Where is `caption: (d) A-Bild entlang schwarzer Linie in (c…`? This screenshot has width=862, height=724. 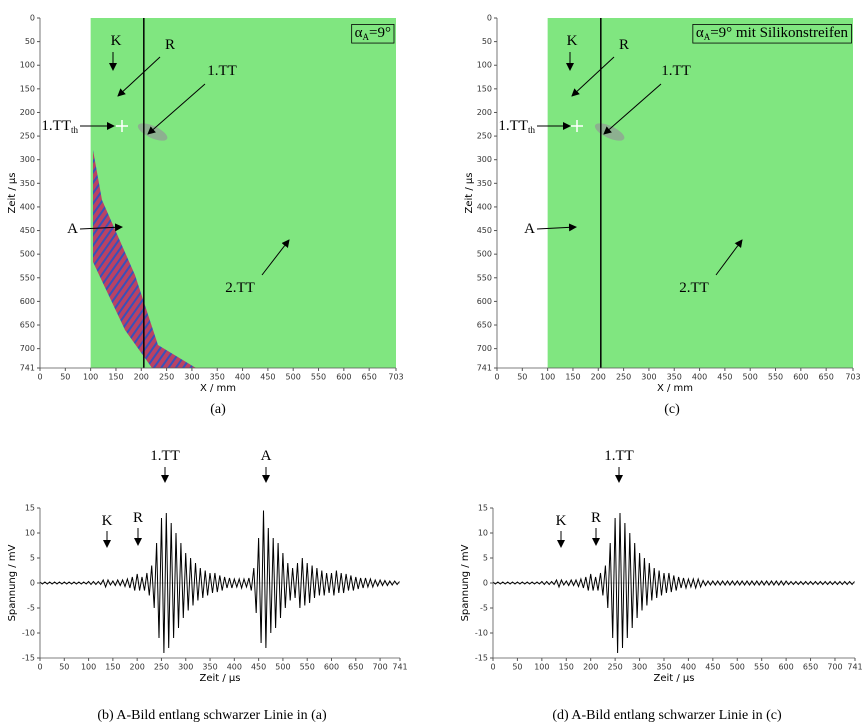 caption: (d) A-Bild entlang schwarzer Linie in (c… is located at coordinates (667, 715).